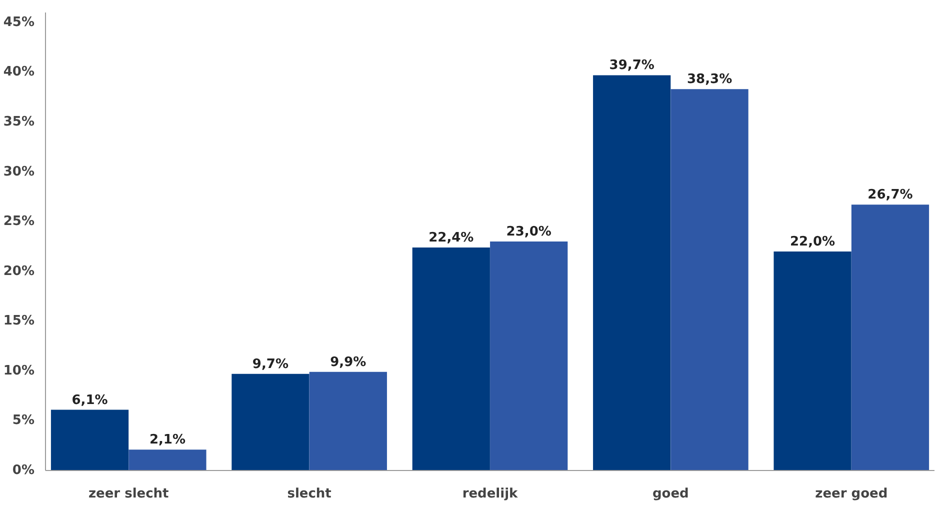 The width and height of the screenshot is (942, 506). What do you see at coordinates (309, 494) in the screenshot?
I see `x-tick-label: slecht` at bounding box center [309, 494].